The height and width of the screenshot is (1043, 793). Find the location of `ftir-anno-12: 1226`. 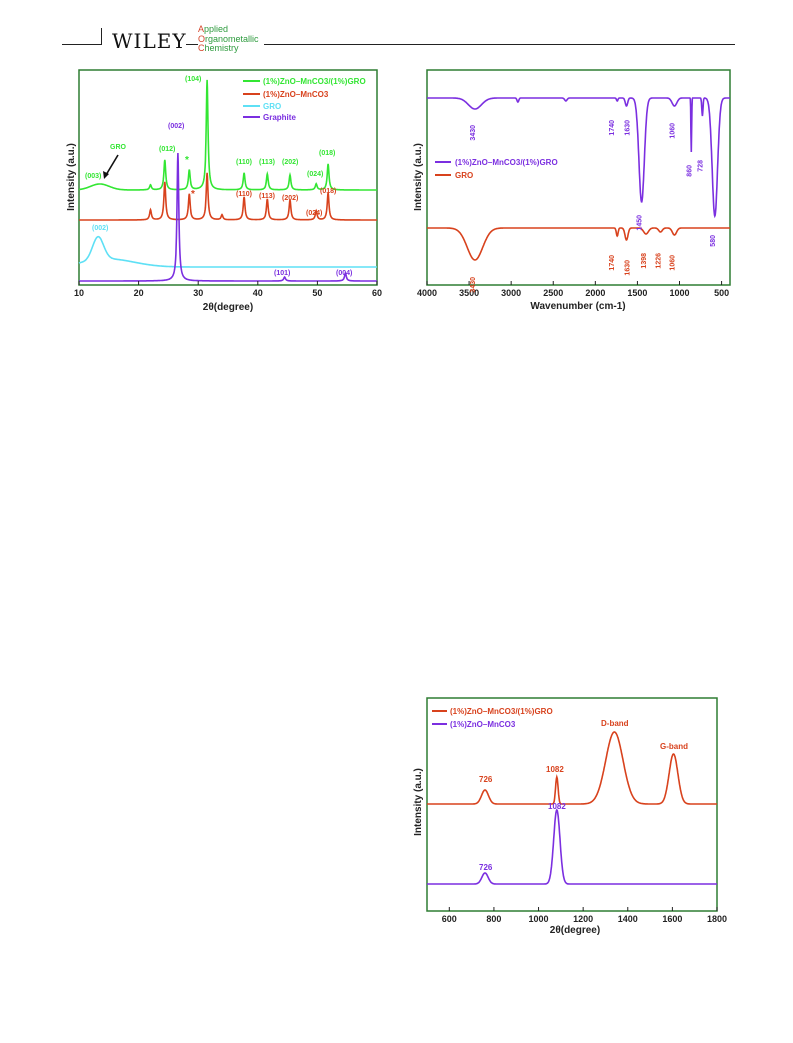

ftir-anno-12: 1226 is located at coordinates (659, 261).